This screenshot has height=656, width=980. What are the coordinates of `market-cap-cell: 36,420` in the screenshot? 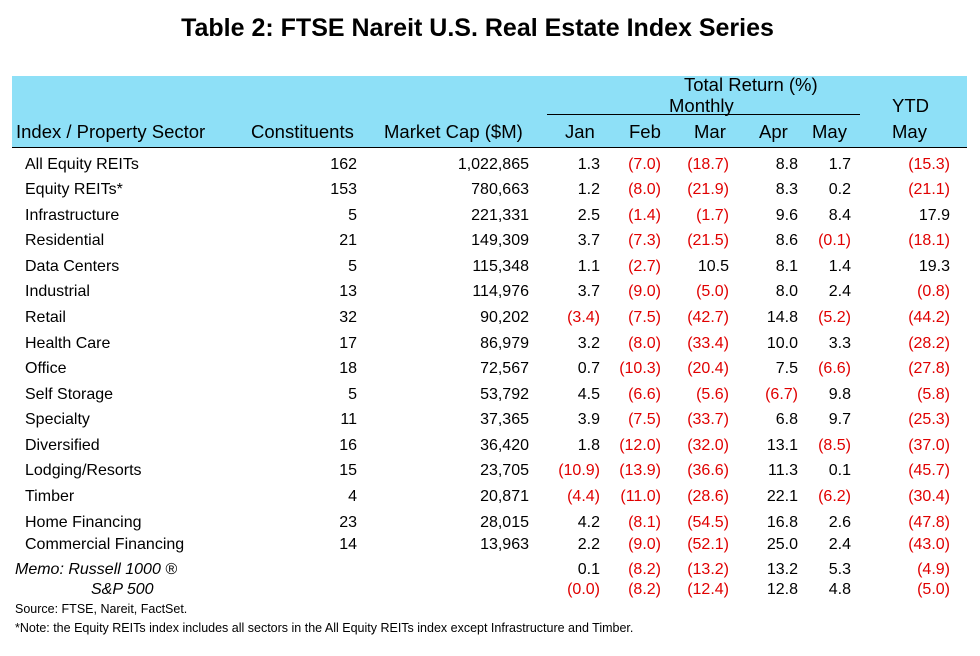 It's located at (504, 445).